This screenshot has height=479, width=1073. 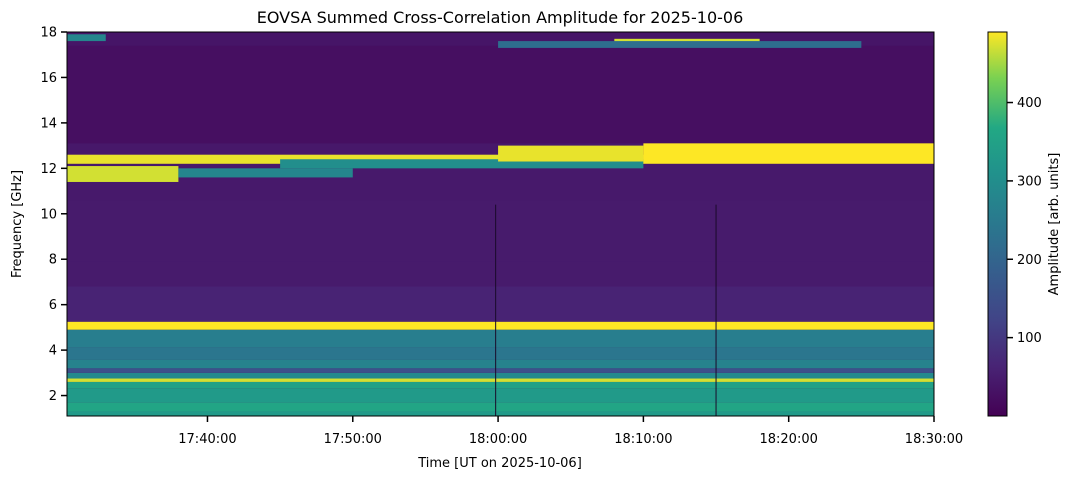 I want to click on vertical-lines, so click(x=606, y=310).